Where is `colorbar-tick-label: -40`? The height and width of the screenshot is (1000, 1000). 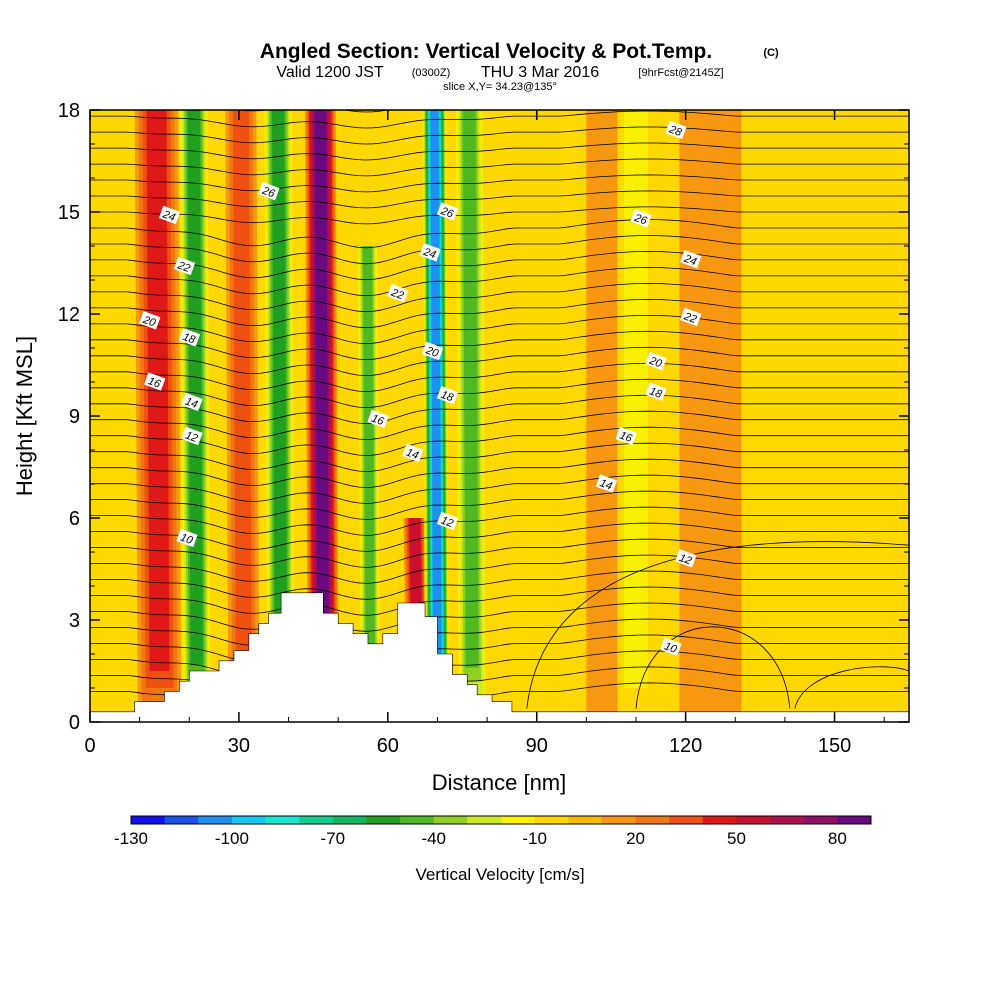
colorbar-tick-label: -40 is located at coordinates (433, 838).